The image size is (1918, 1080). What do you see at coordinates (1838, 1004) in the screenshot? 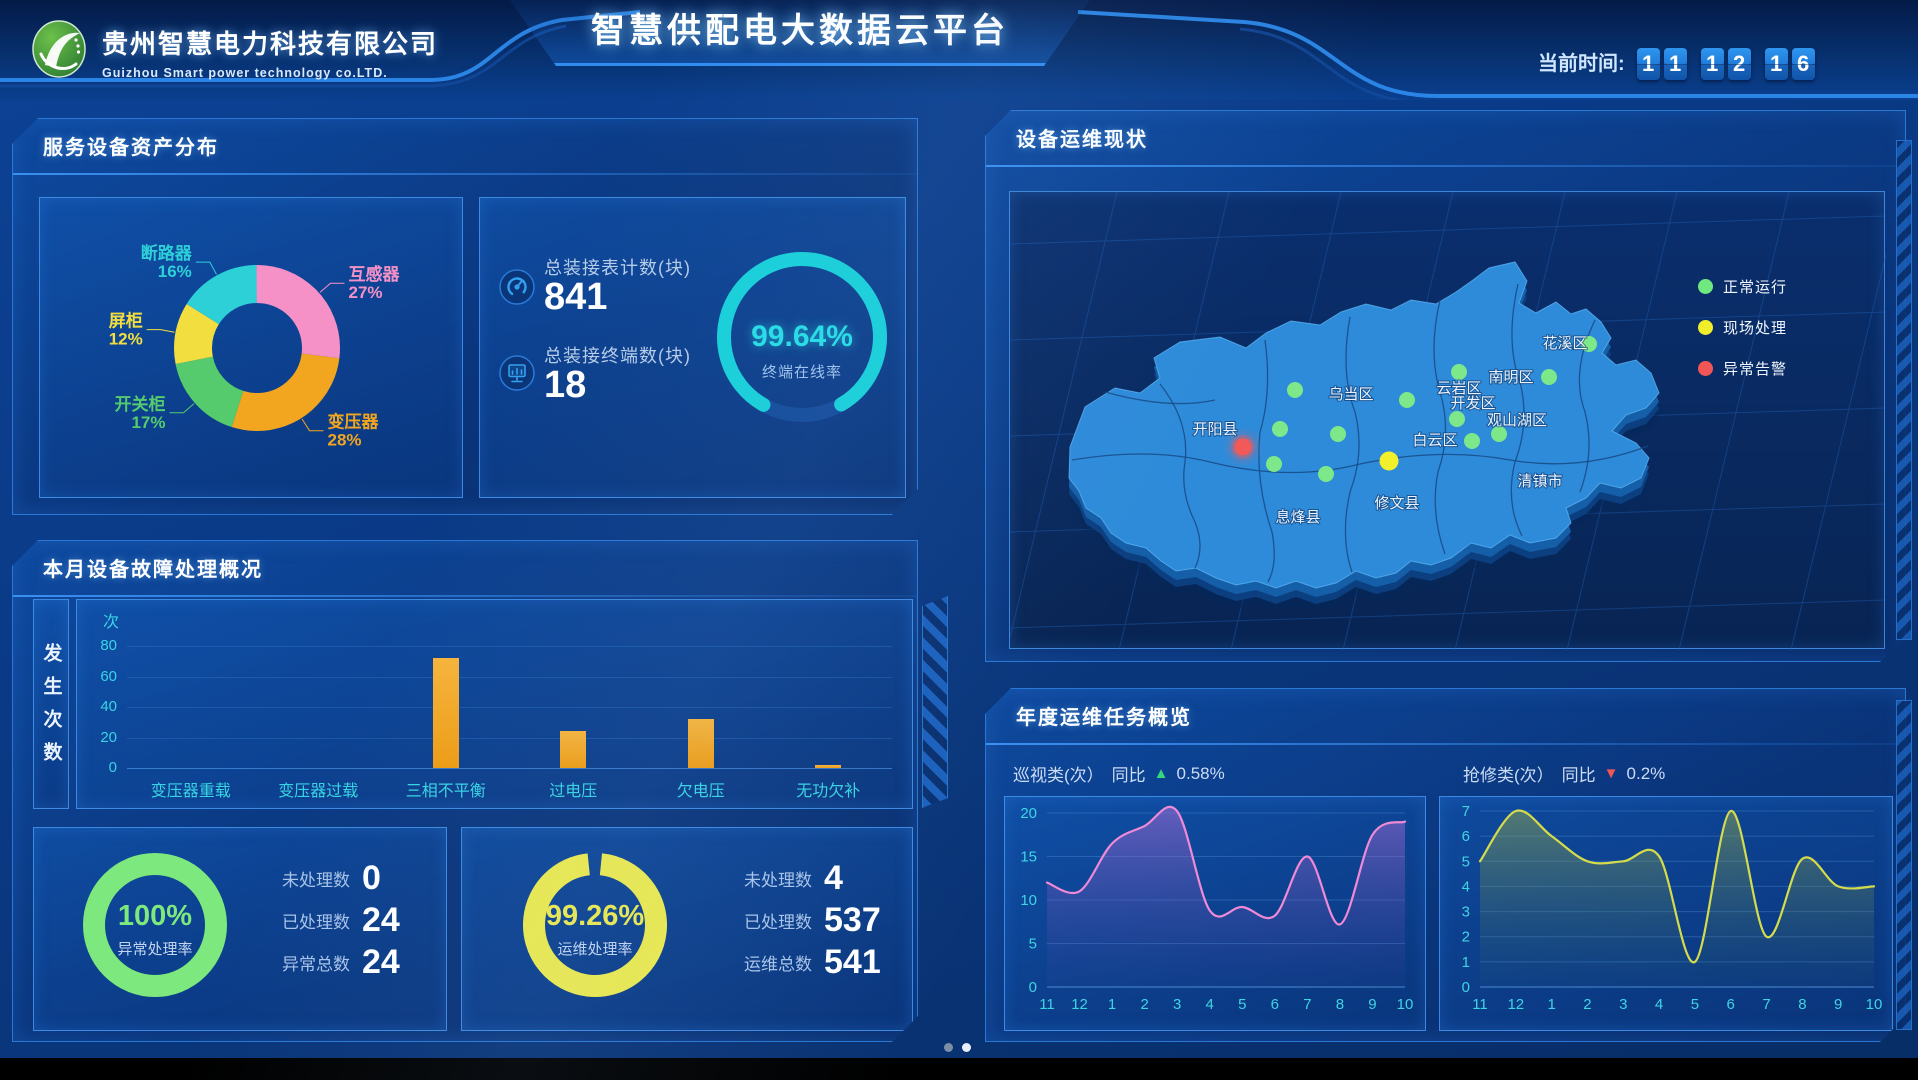
I see `chart-xtick: 9` at bounding box center [1838, 1004].